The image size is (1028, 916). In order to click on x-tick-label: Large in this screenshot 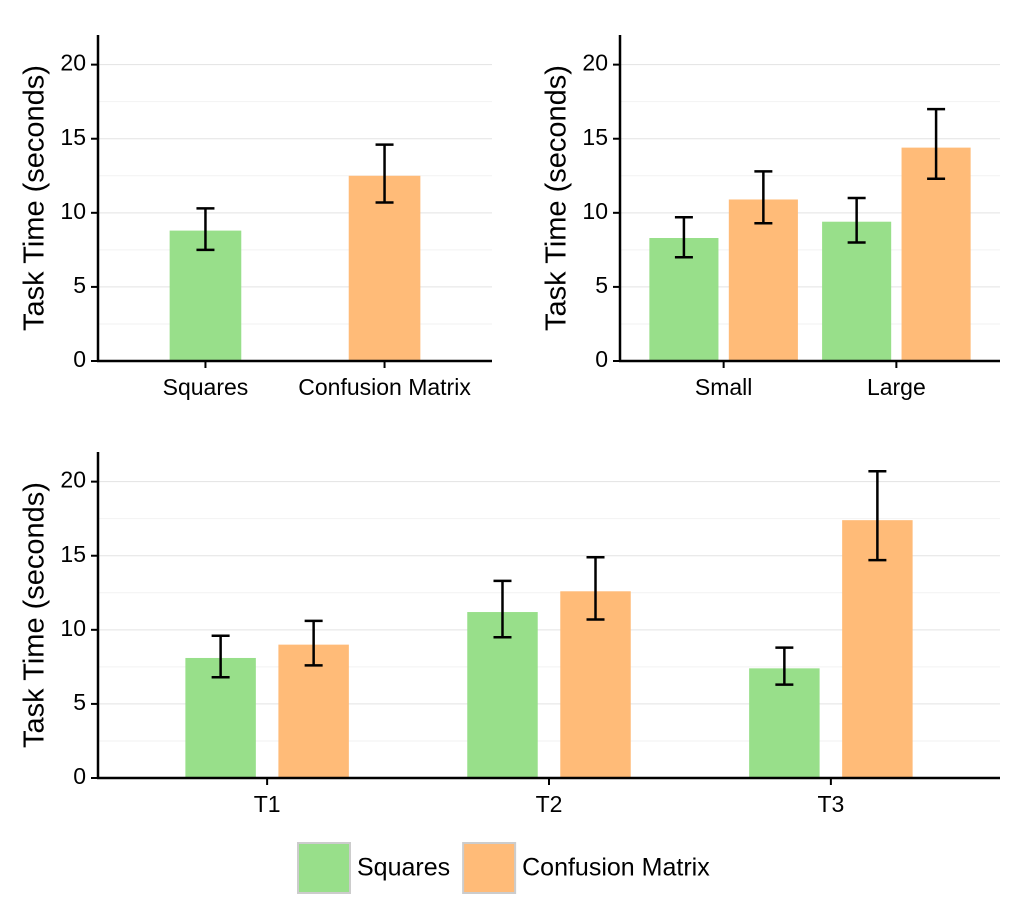, I will do `click(896, 387)`.